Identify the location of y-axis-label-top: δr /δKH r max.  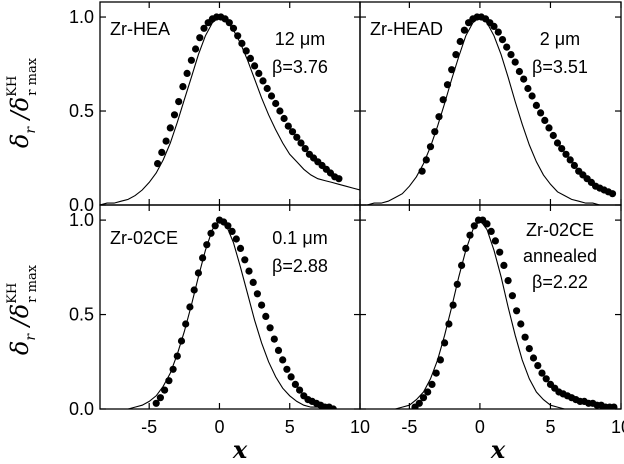
(22, 102).